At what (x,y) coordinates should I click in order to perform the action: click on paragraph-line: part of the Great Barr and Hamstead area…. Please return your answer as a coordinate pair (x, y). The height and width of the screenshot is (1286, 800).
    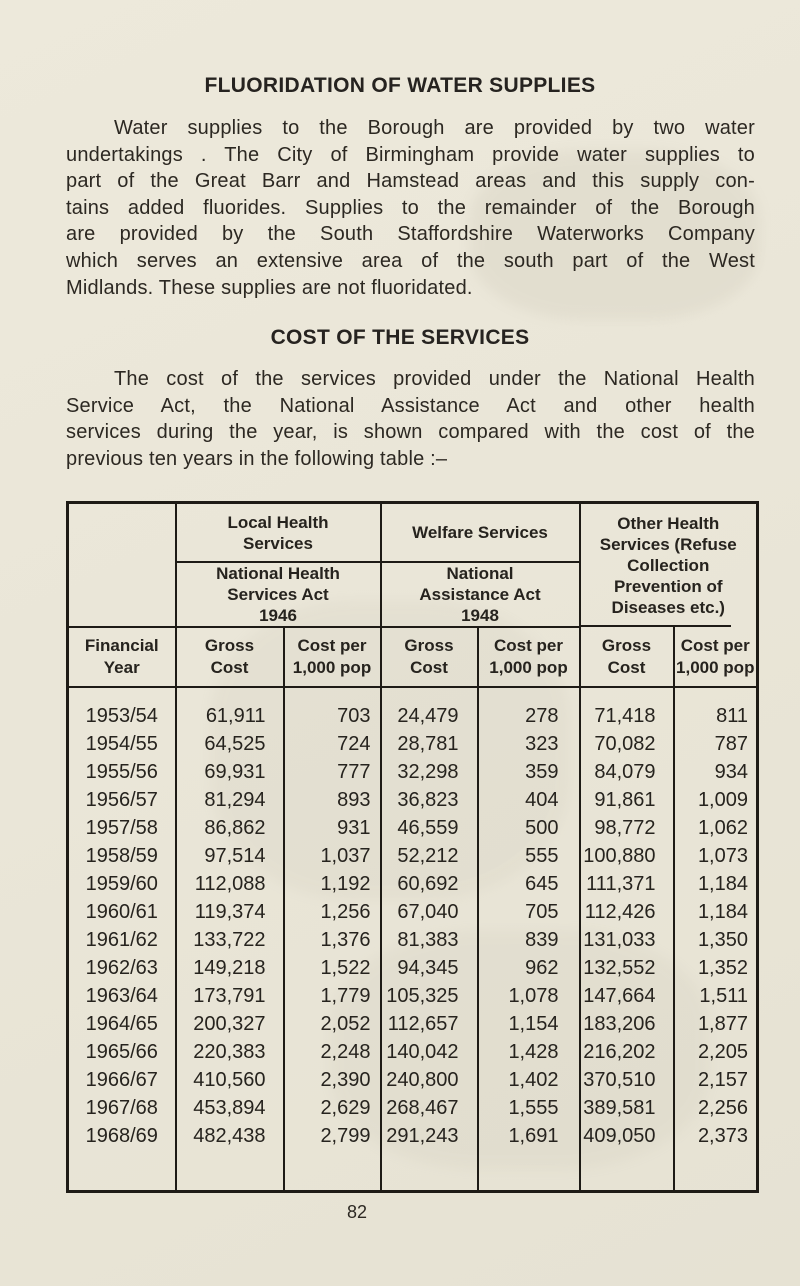
    Looking at the image, I should click on (410, 181).